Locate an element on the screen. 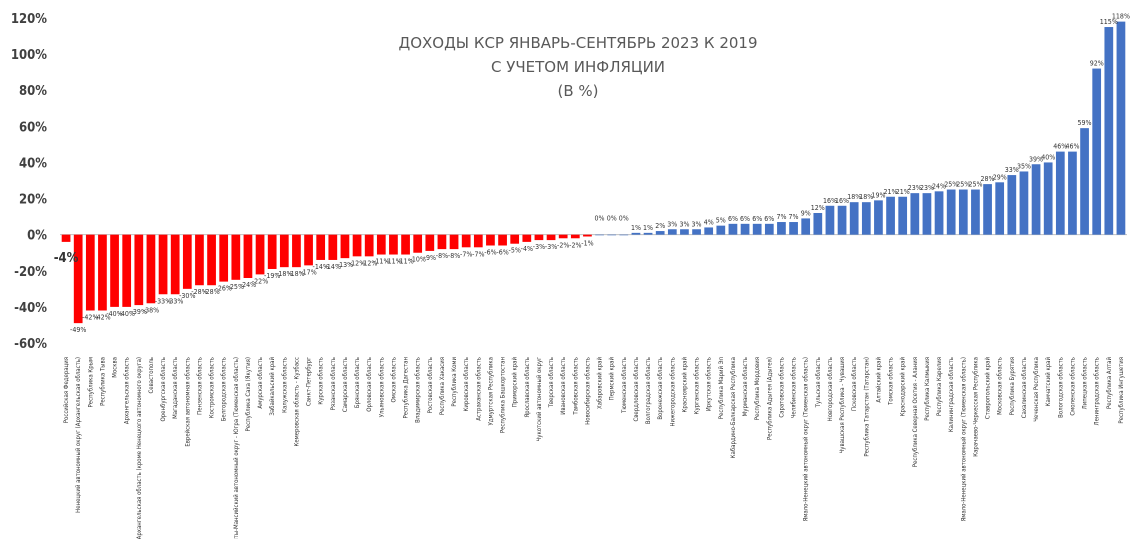  bar-value-label: -8% is located at coordinates (454, 256).